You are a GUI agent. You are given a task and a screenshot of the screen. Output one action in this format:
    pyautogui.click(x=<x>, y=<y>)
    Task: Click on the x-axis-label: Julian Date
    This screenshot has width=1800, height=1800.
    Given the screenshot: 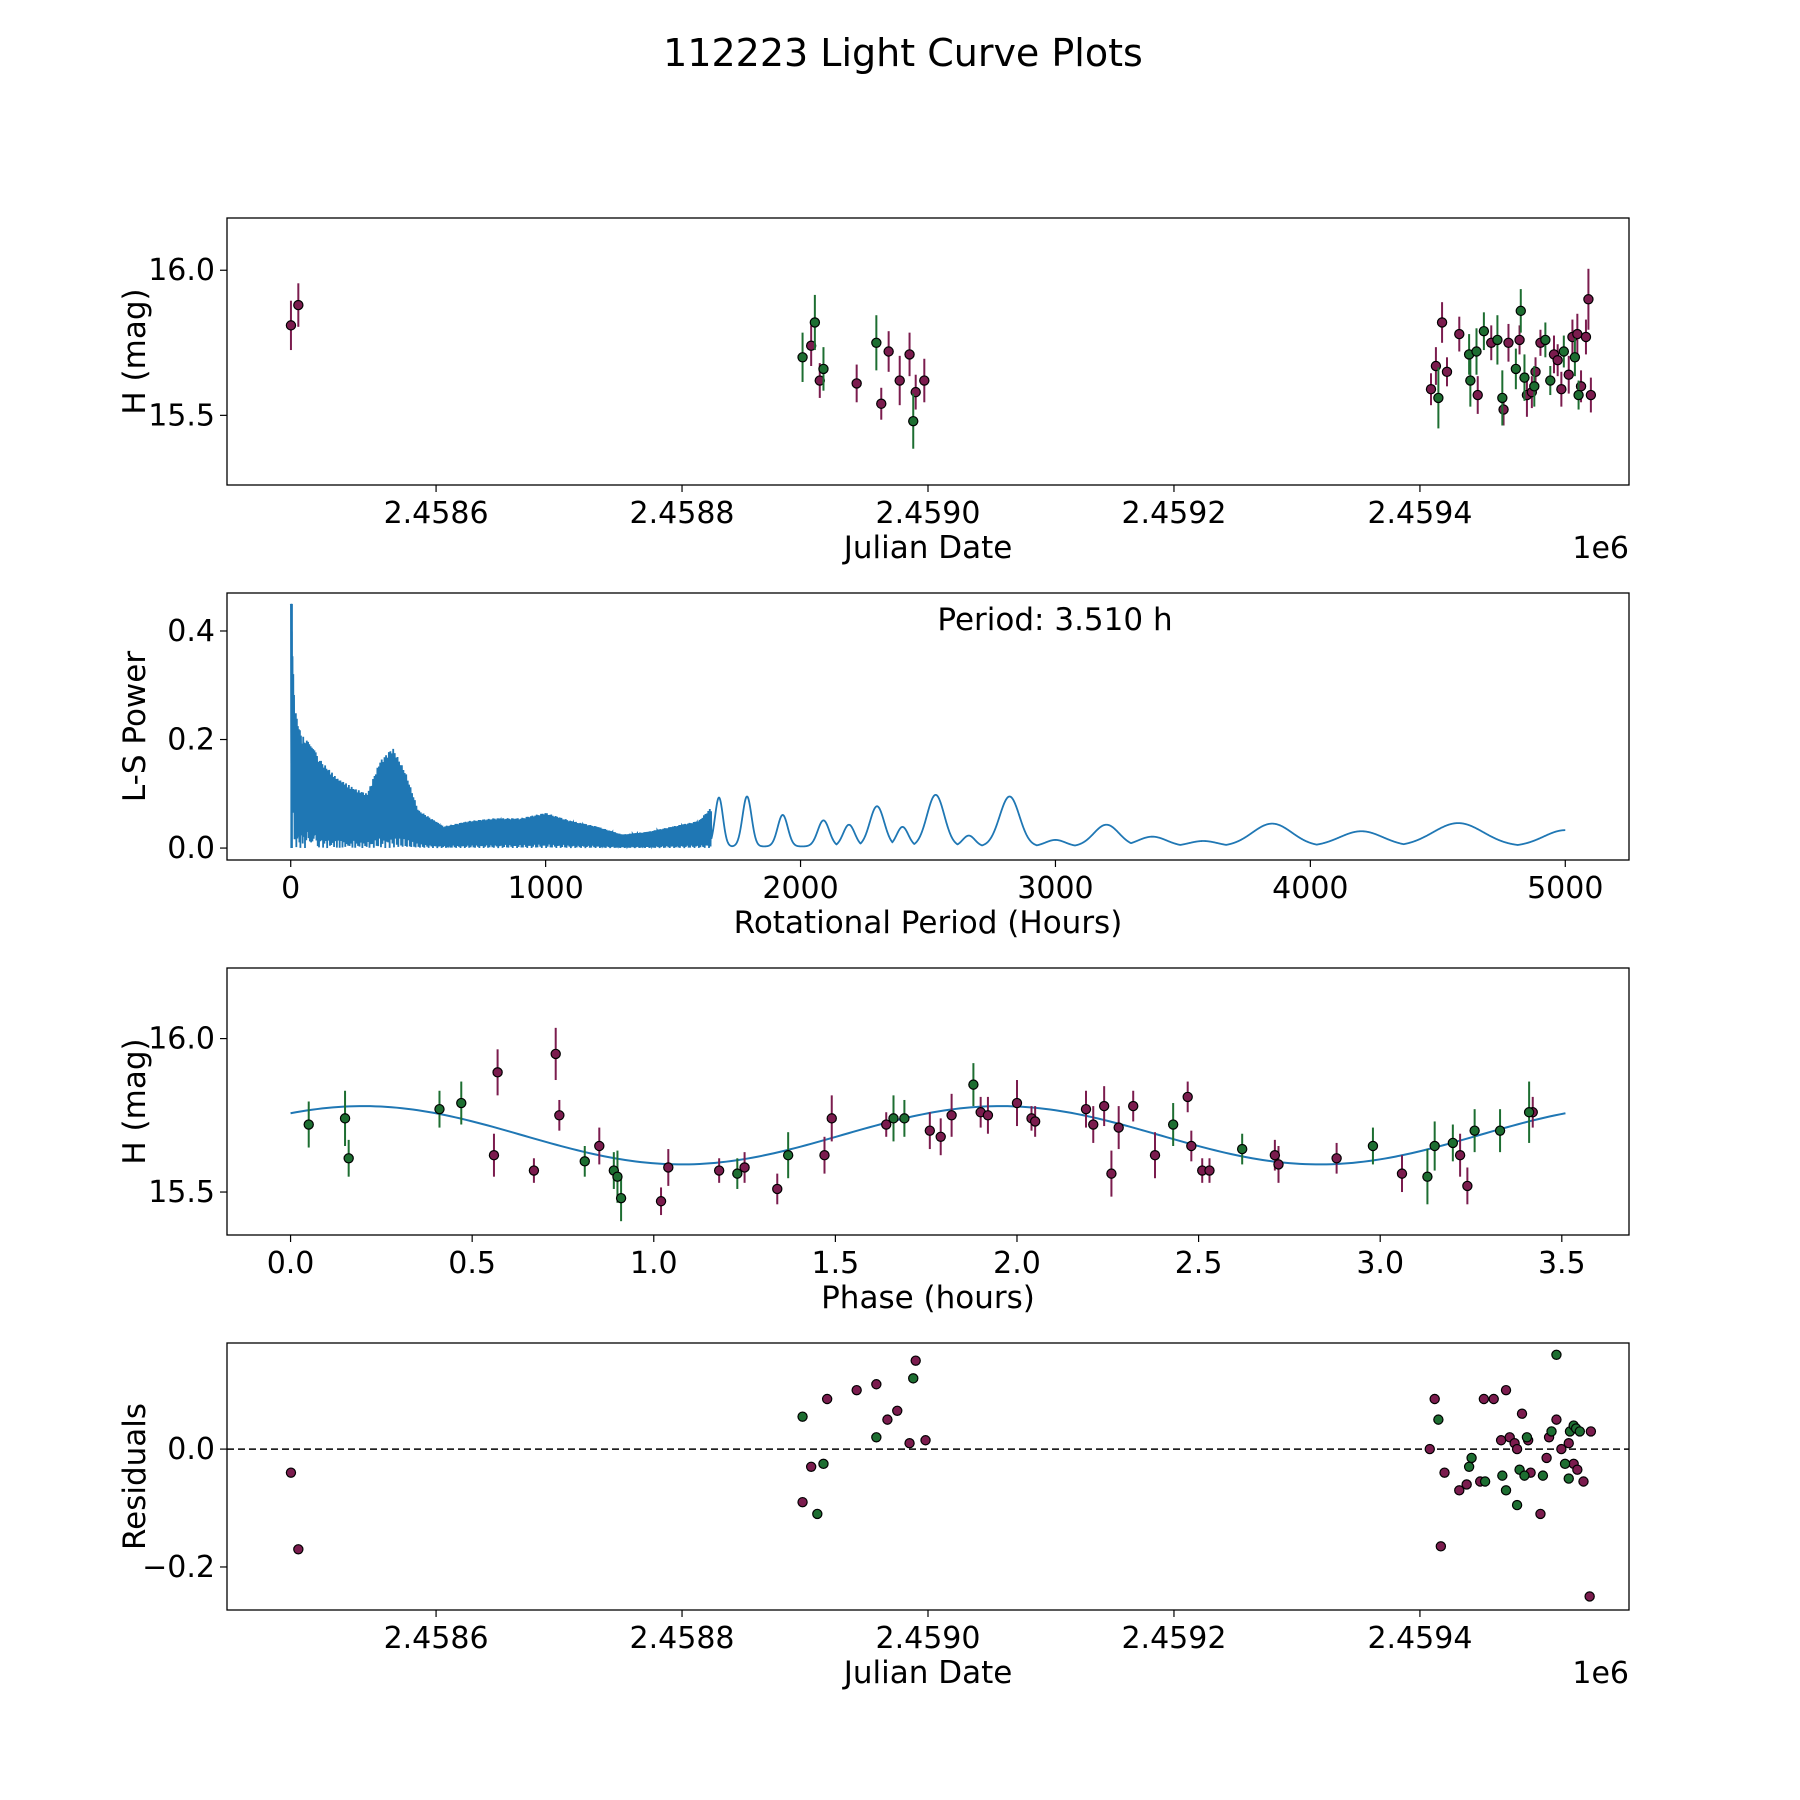 What is the action you would take?
    pyautogui.click(x=927, y=548)
    